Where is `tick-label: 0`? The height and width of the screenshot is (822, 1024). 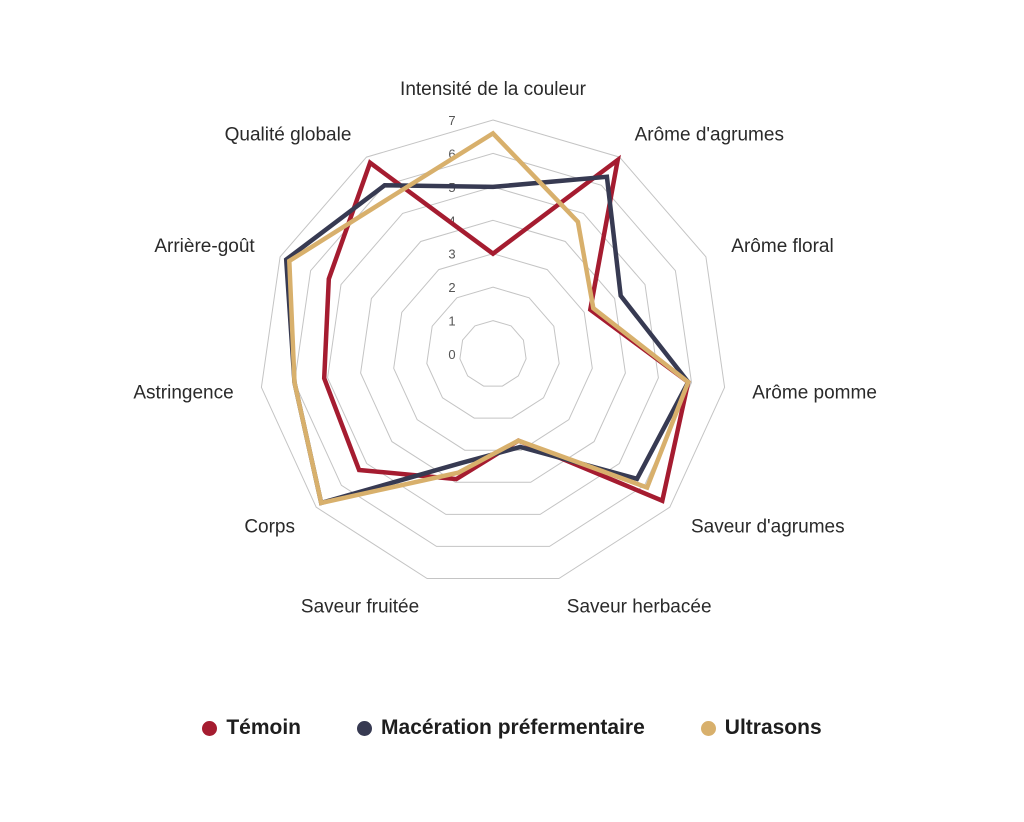
tick-label: 0 is located at coordinates (451, 354).